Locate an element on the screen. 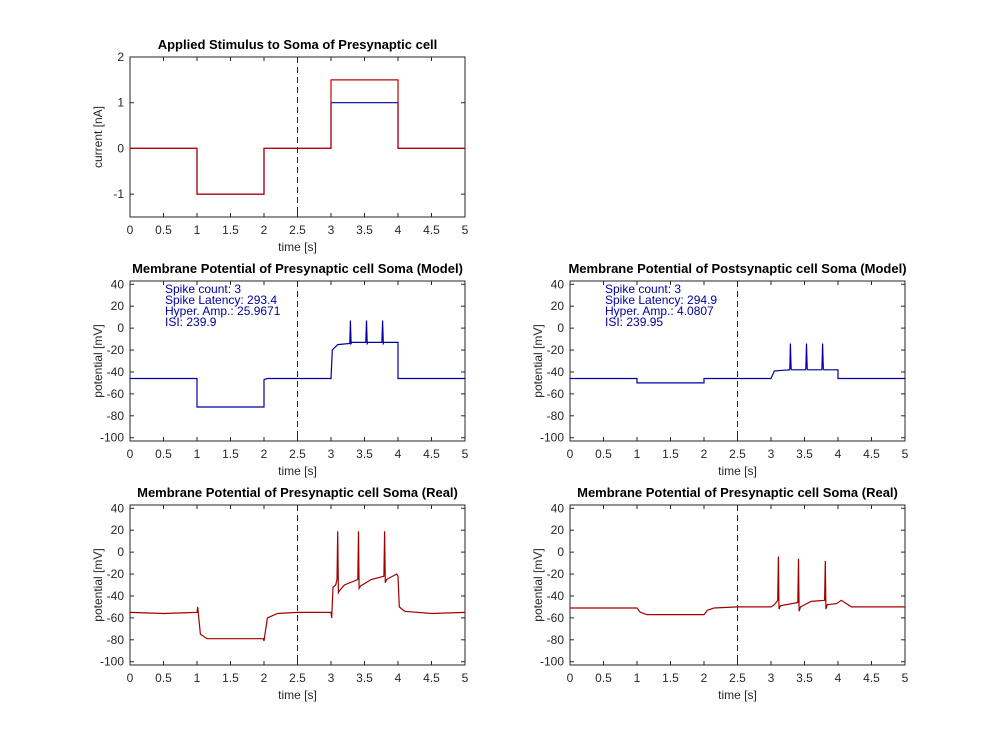  y-tick-label: 1 is located at coordinates (120, 103).